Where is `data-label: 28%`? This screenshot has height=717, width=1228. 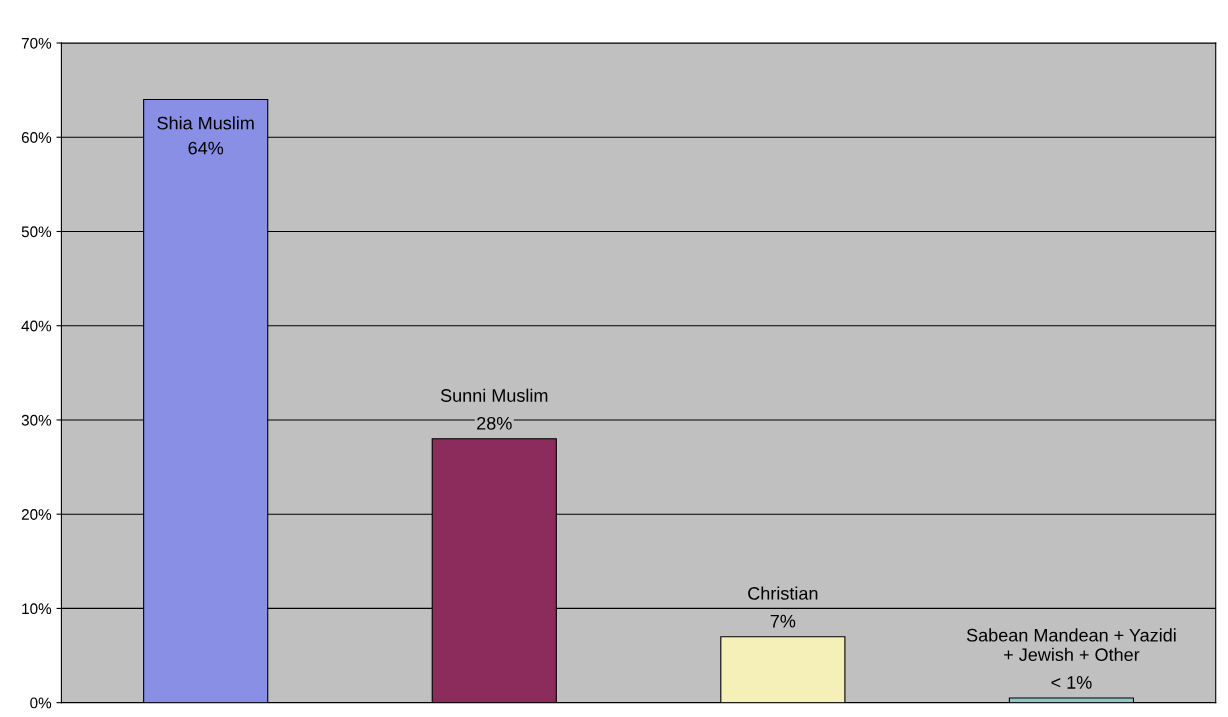 data-label: 28% is located at coordinates (494, 423).